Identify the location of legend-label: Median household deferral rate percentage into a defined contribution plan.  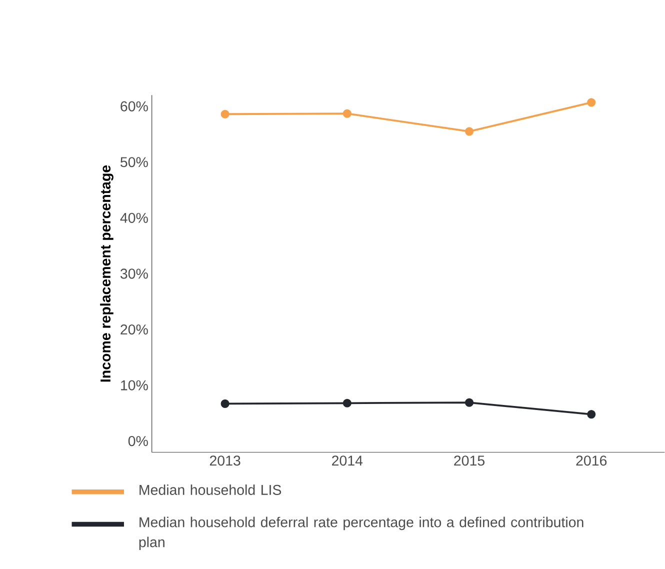
(361, 533).